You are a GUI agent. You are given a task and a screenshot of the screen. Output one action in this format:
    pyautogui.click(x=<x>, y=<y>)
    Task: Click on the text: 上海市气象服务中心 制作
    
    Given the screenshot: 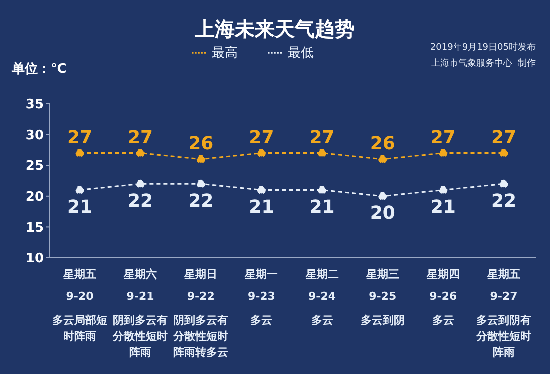 What is the action you would take?
    pyautogui.click(x=483, y=64)
    